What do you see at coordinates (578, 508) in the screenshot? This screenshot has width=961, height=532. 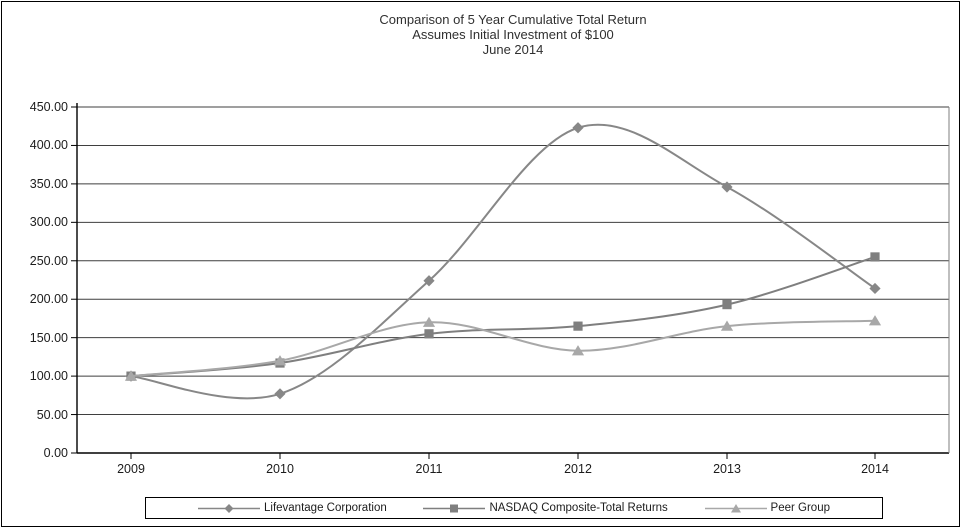 I see `legend-label-nasdaq: NASDAQ Composite-Total Returns` at bounding box center [578, 508].